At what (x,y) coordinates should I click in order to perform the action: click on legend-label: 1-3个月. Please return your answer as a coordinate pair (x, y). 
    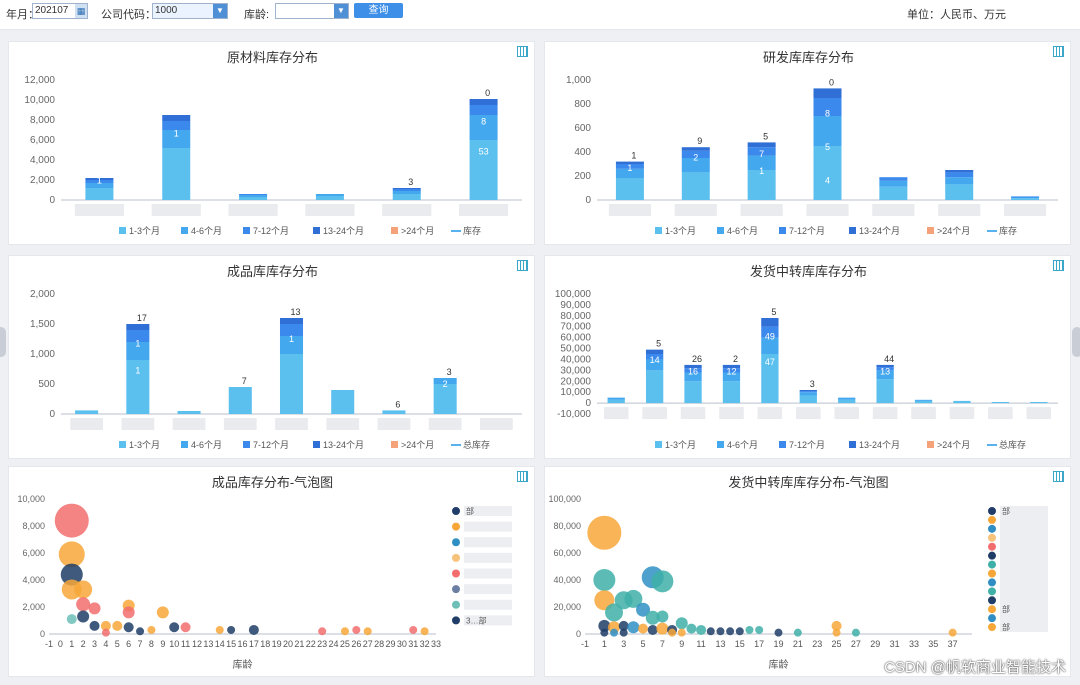
    Looking at the image, I should click on (680, 445).